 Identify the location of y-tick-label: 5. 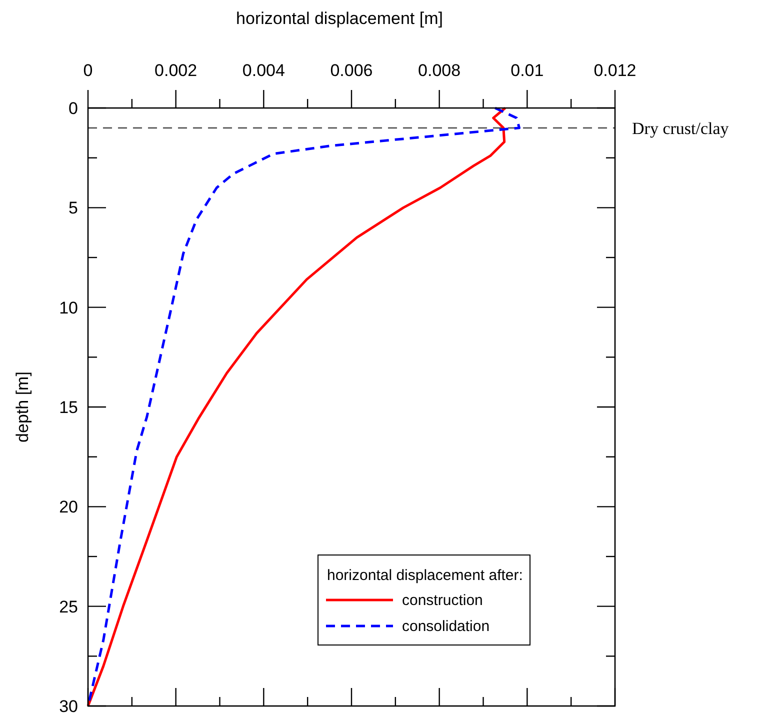
(73, 208).